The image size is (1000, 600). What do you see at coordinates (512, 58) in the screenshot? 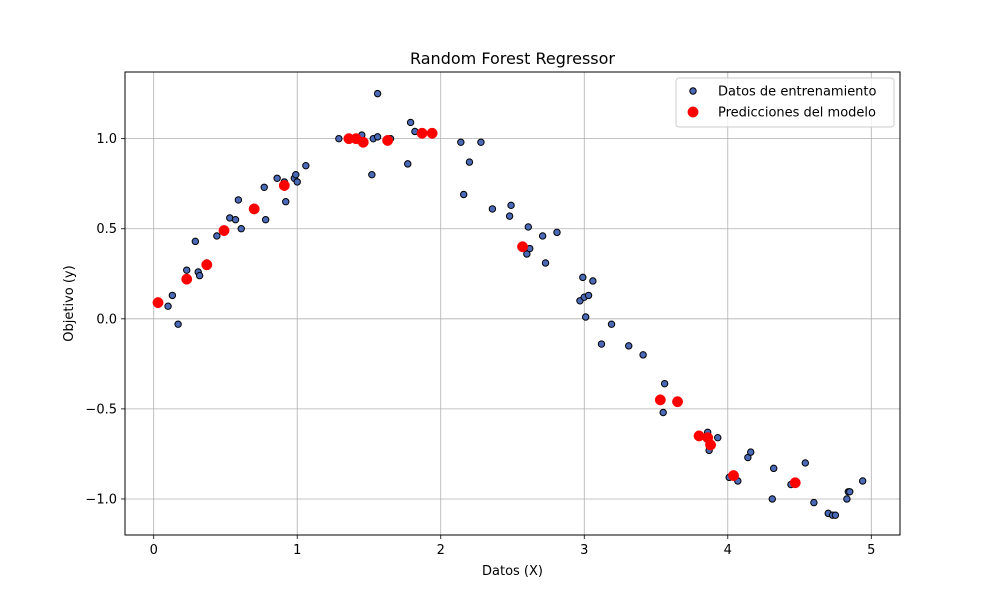
I see `chart-title: Random Forest Regressor` at bounding box center [512, 58].